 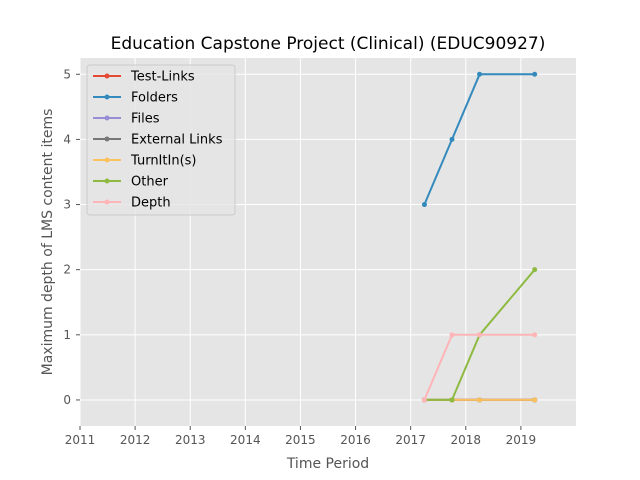 I want to click on legend-item-test-links: Test-Links, so click(x=144, y=77).